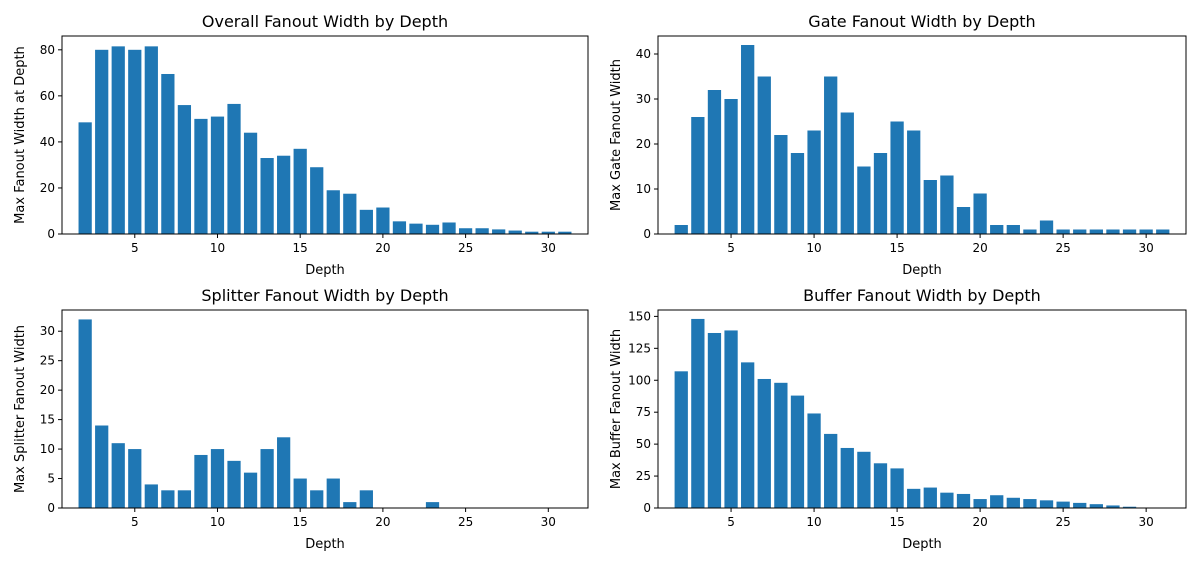  What do you see at coordinates (639, 380) in the screenshot?
I see `y-tick-label: 100` at bounding box center [639, 380].